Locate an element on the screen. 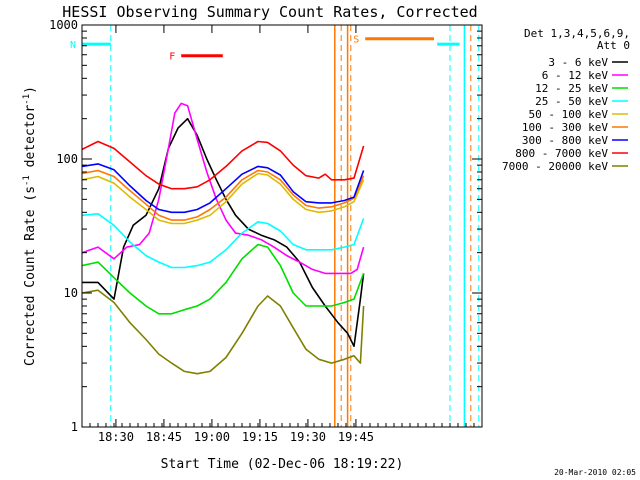 The height and width of the screenshot is (480, 640). annotation-label-1: F is located at coordinates (172, 57).